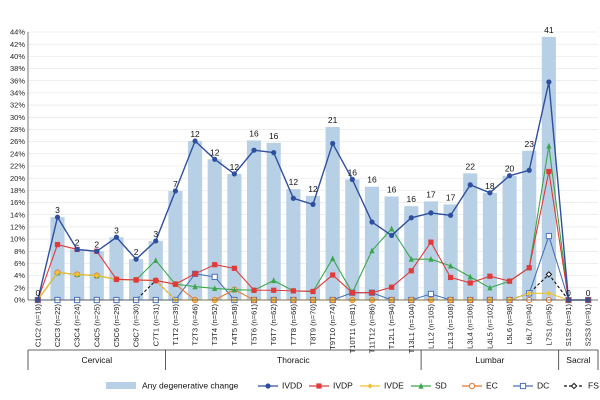 The height and width of the screenshot is (400, 600). I want to click on legend-item: IVDP, so click(331, 386).